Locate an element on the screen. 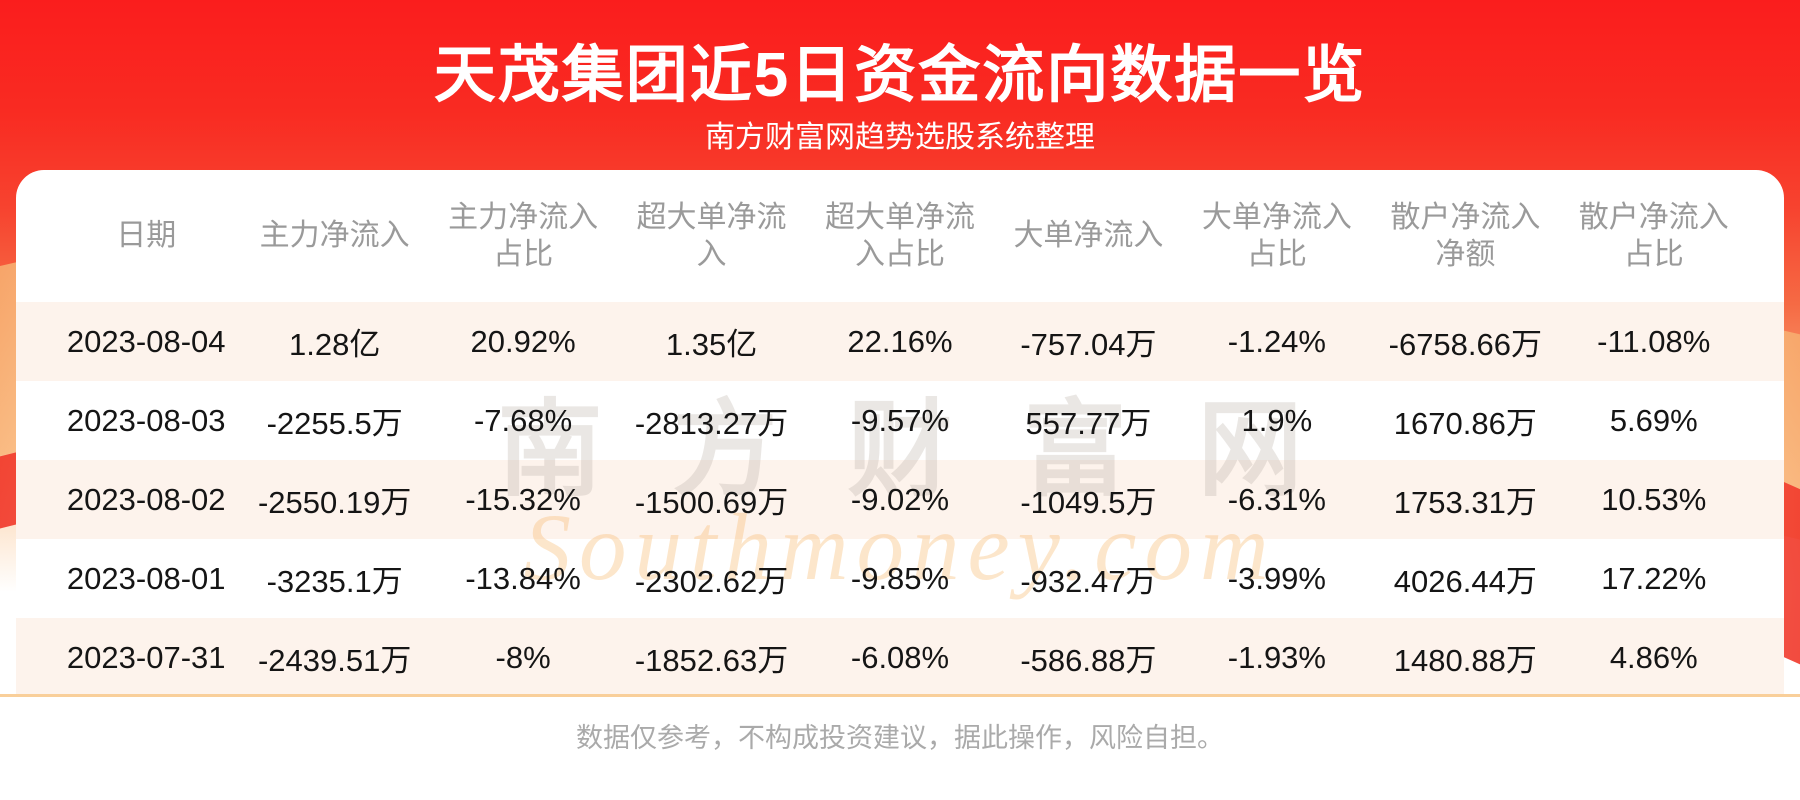 Image resolution: width=1800 pixels, height=800 pixels. table-cell: 2023-07-31 is located at coordinates (146, 657).